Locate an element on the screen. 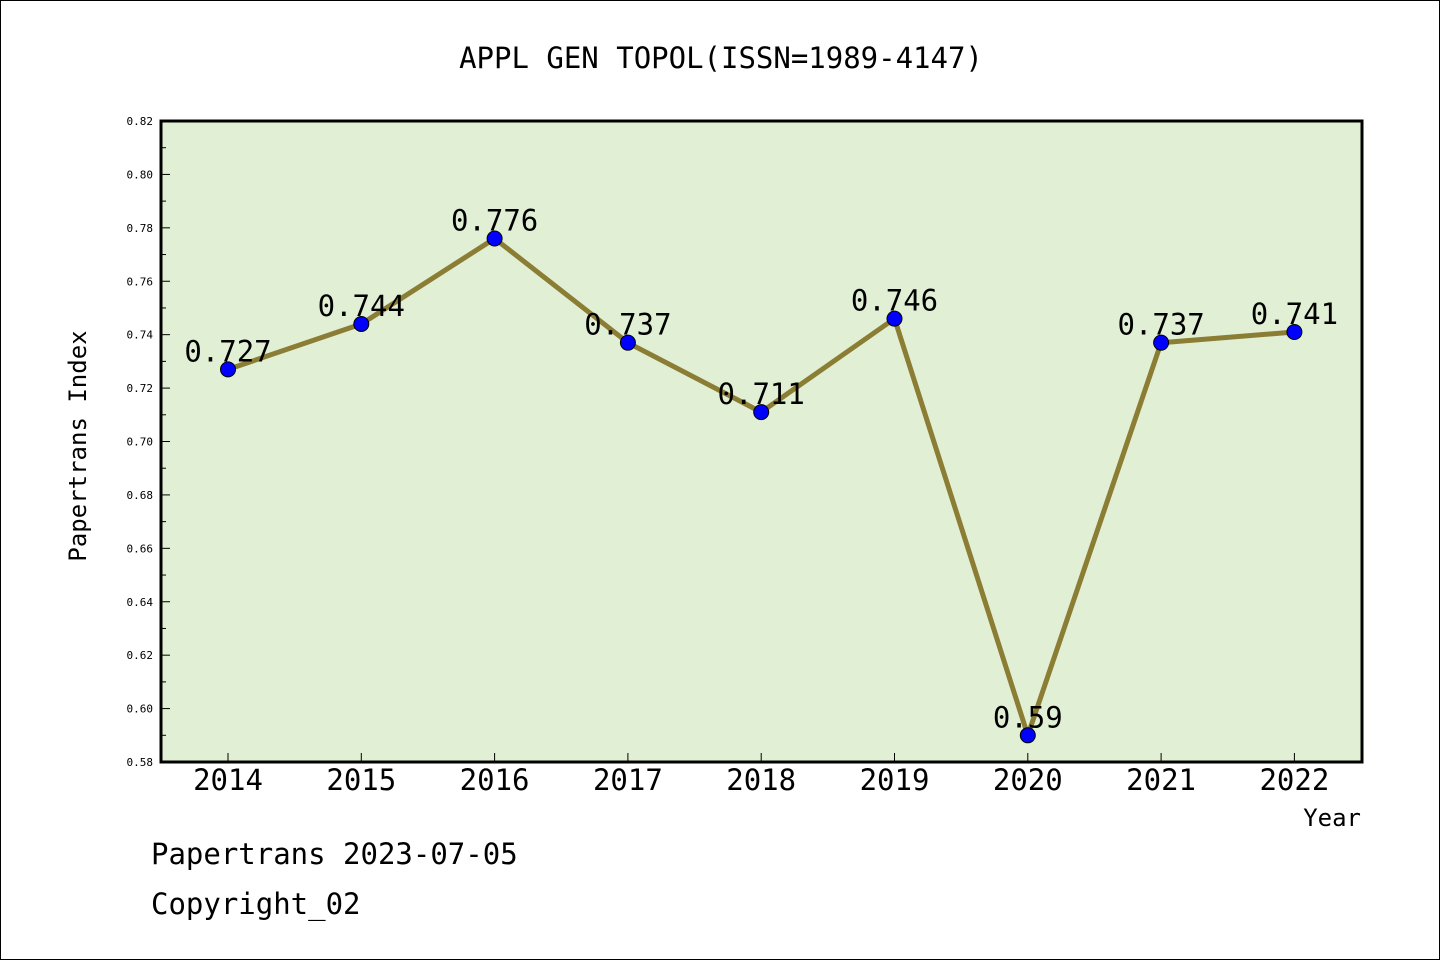  x-tick-label: 2015 is located at coordinates (361, 780).